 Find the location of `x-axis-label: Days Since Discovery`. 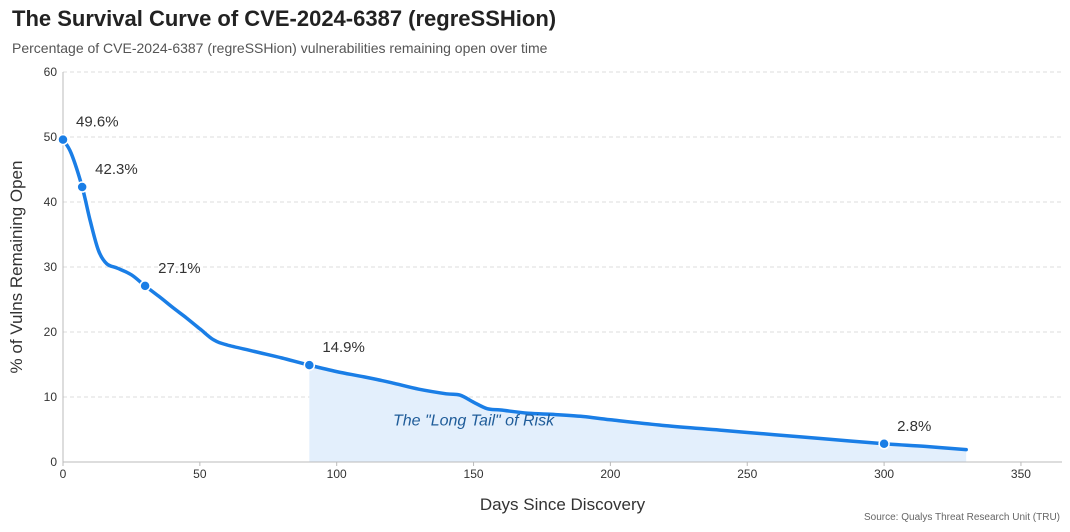

x-axis-label: Days Since Discovery is located at coordinates (563, 504).